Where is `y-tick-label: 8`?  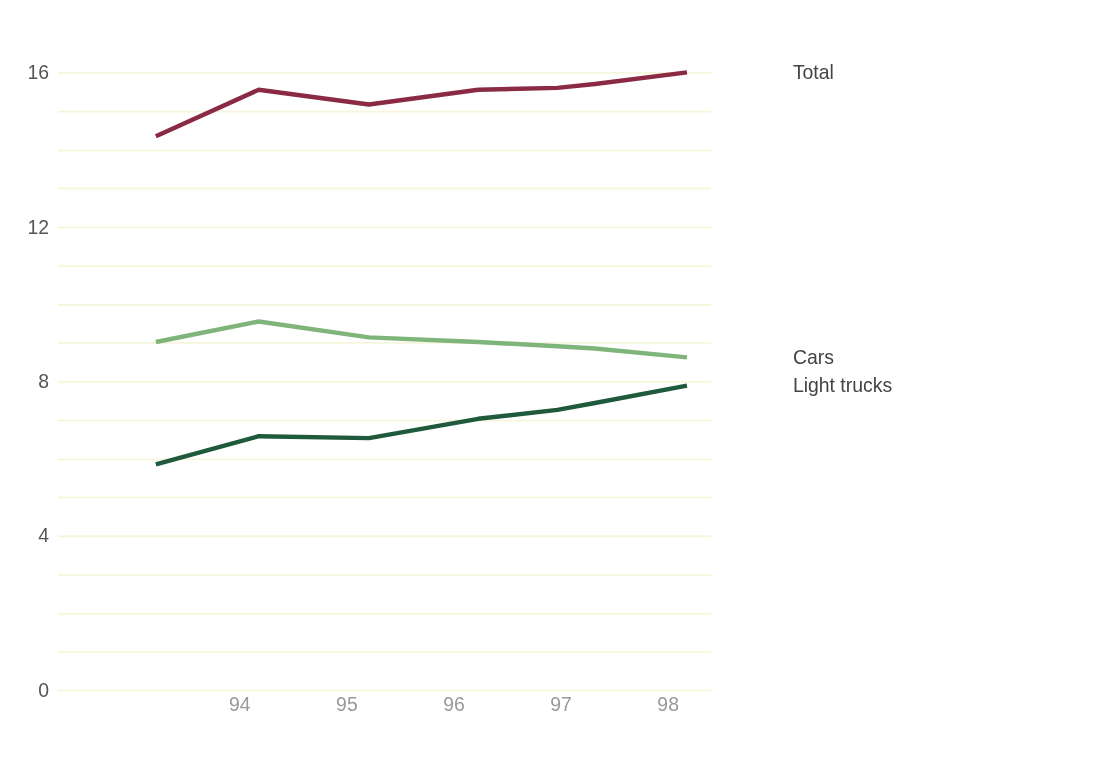 y-tick-label: 8 is located at coordinates (43, 380).